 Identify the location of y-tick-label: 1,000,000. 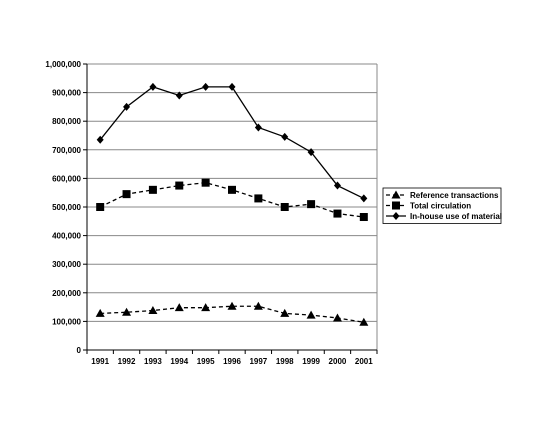
(63, 64).